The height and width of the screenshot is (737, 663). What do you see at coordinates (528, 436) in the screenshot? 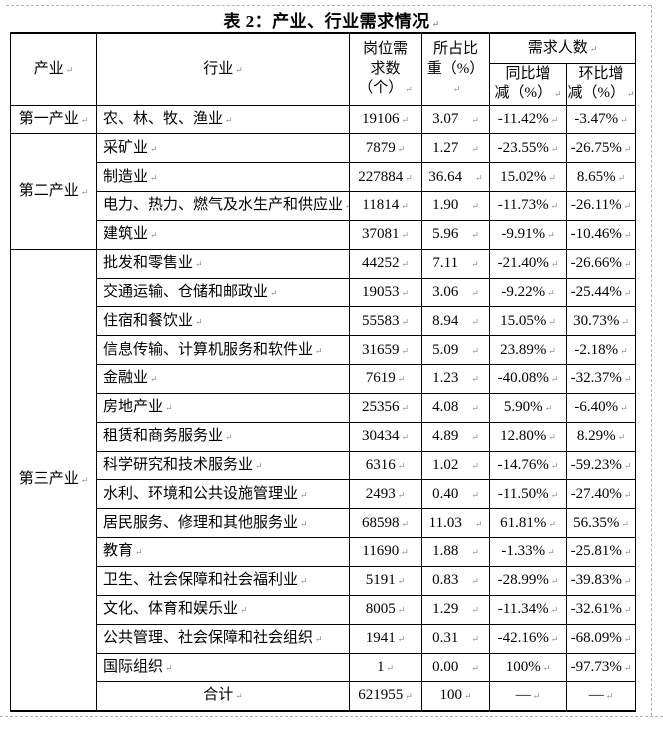
I see `yoy-cell: 12.80%` at bounding box center [528, 436].